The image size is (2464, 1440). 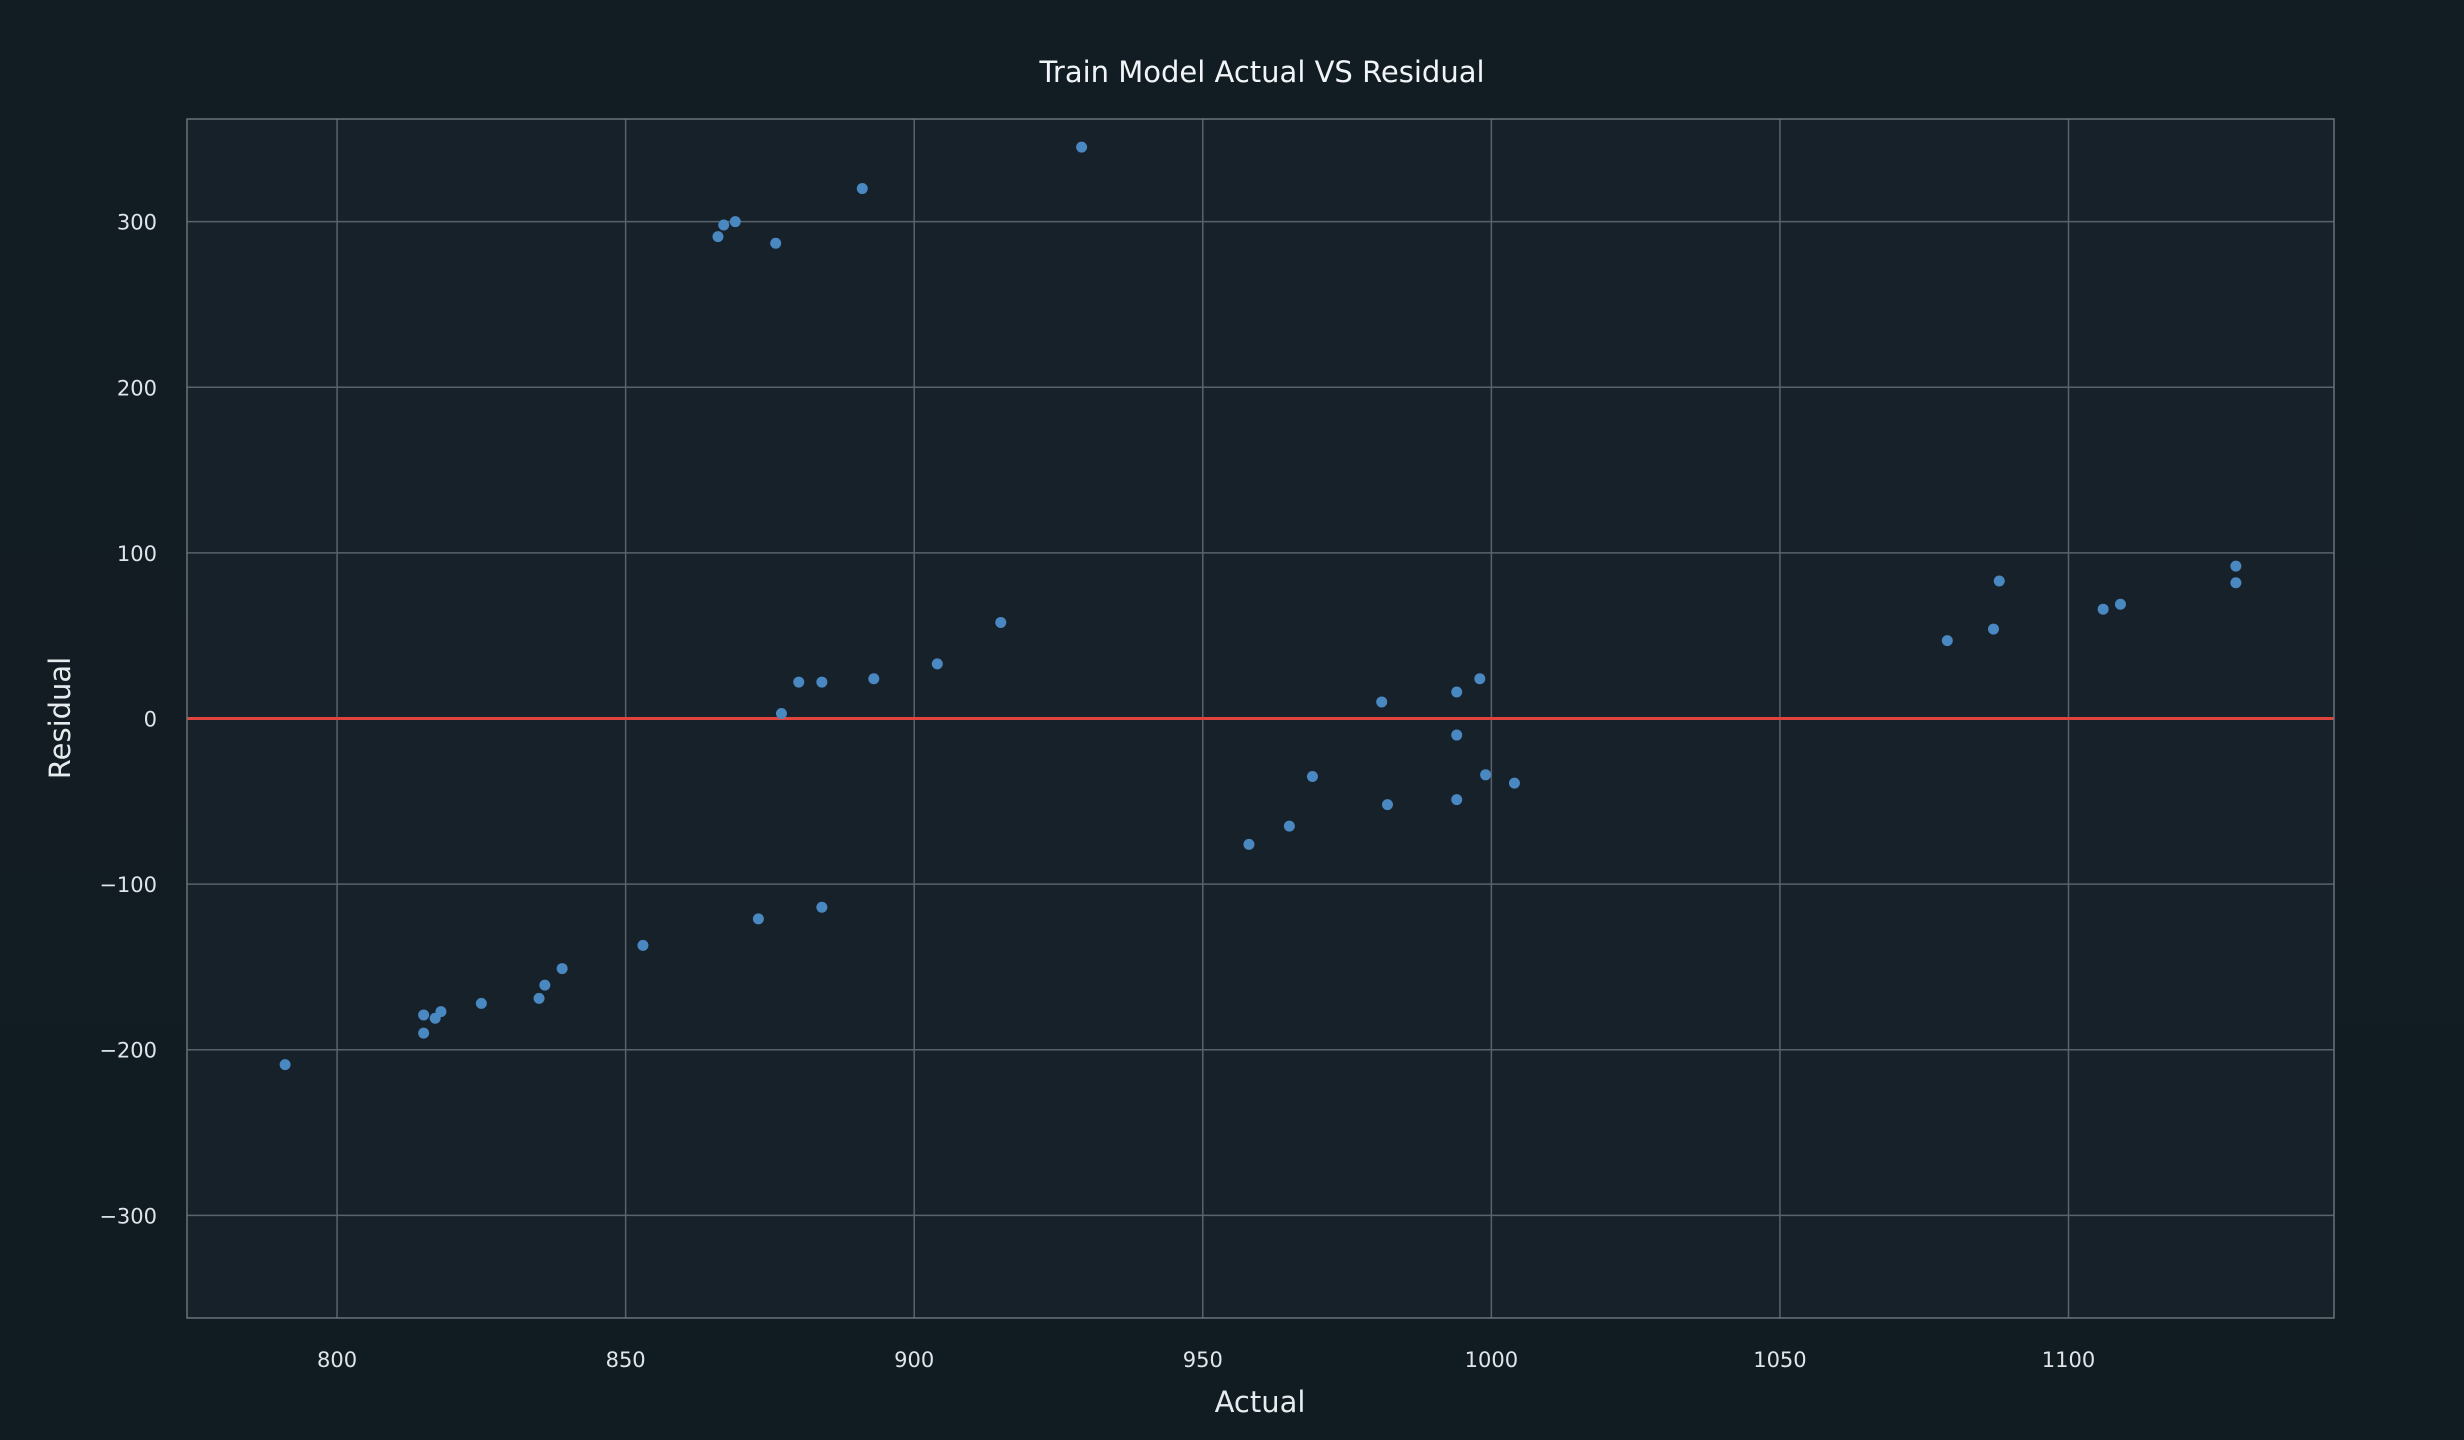 I want to click on chart-title: Train Model Actual VS Residual, so click(x=1261, y=72).